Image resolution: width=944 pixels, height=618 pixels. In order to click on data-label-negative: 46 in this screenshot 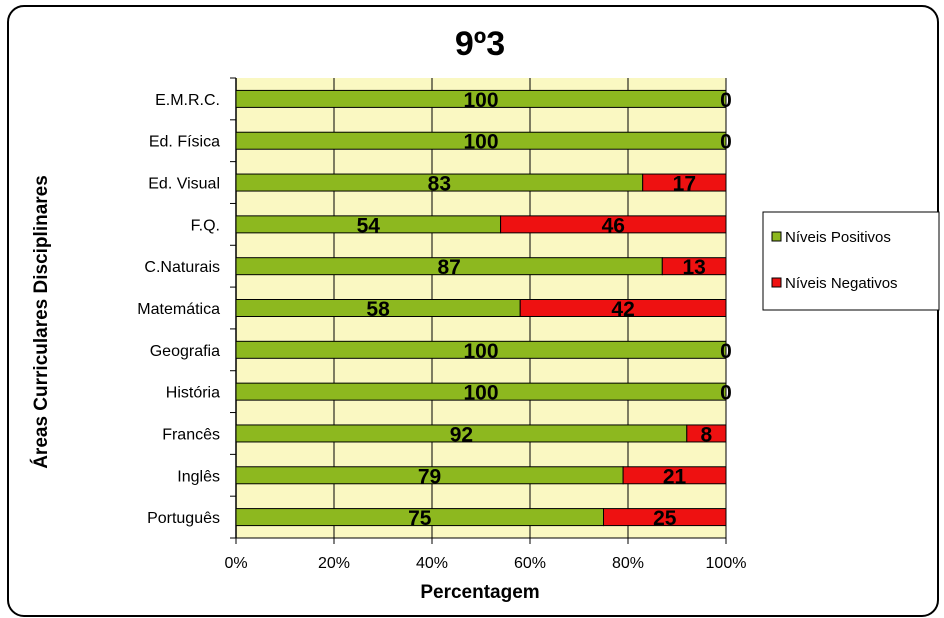, I will do `click(613, 225)`.